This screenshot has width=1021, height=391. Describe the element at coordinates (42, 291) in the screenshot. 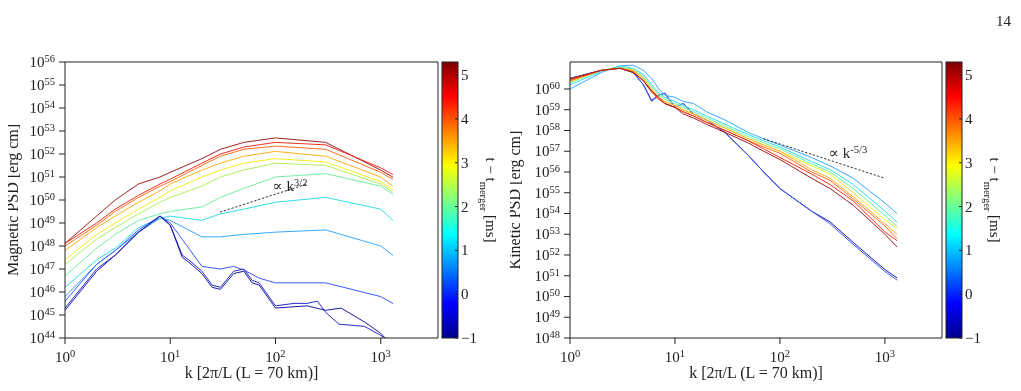

I see `y-tick-label: 10$^{46}$` at that location.